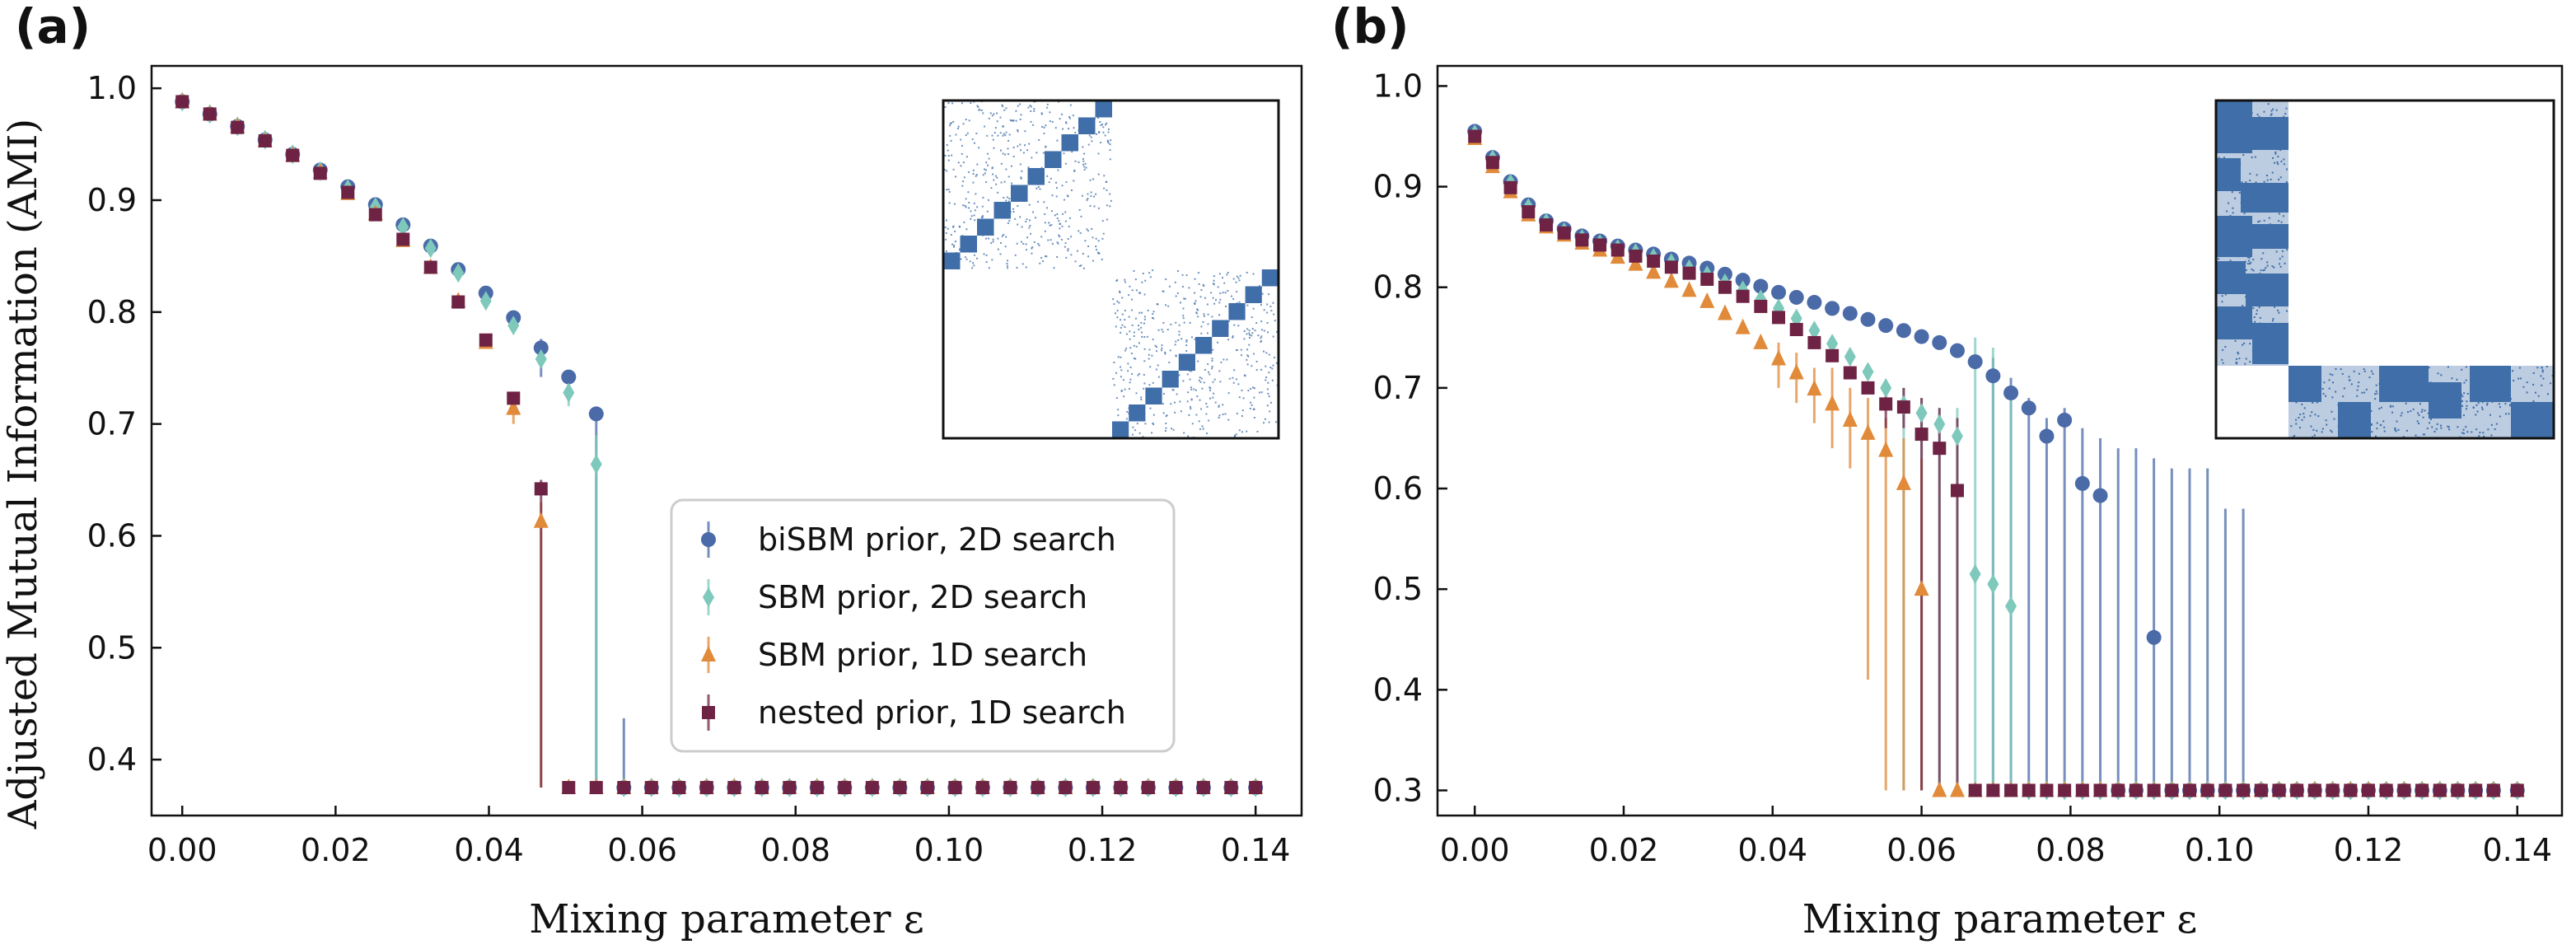 The width and height of the screenshot is (2576, 949). Describe the element at coordinates (922, 597) in the screenshot. I see `legend-label: SBM prior, 2D search` at that location.